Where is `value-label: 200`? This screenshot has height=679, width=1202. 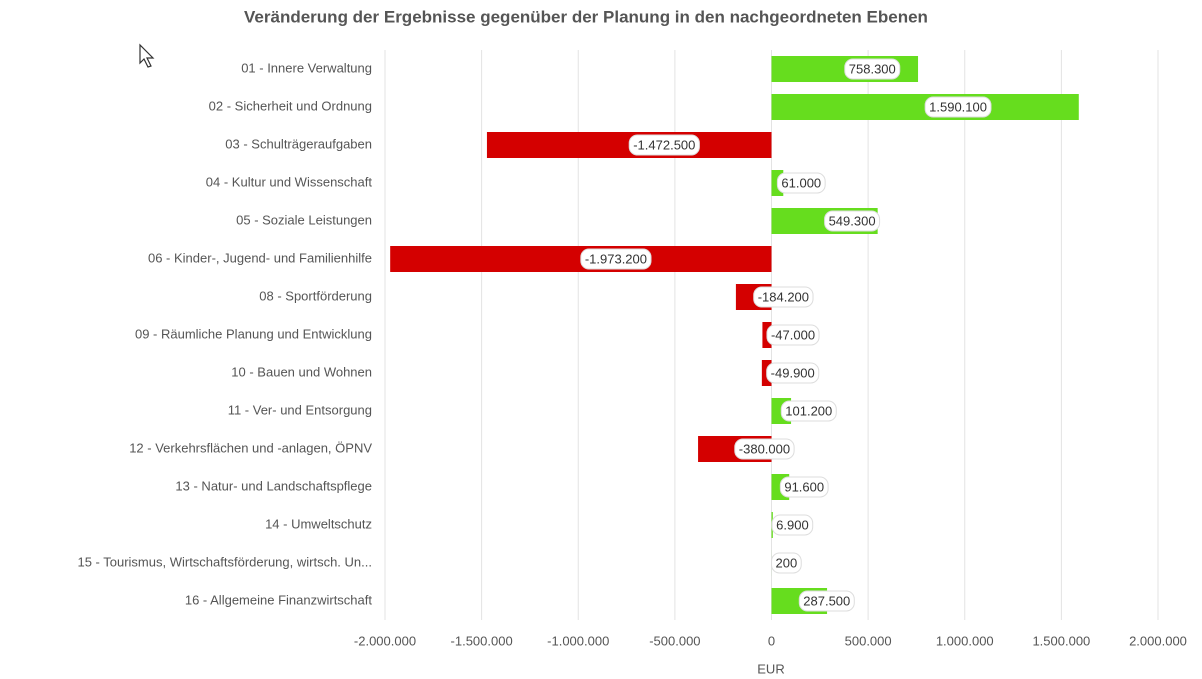
value-label: 200 is located at coordinates (787, 562).